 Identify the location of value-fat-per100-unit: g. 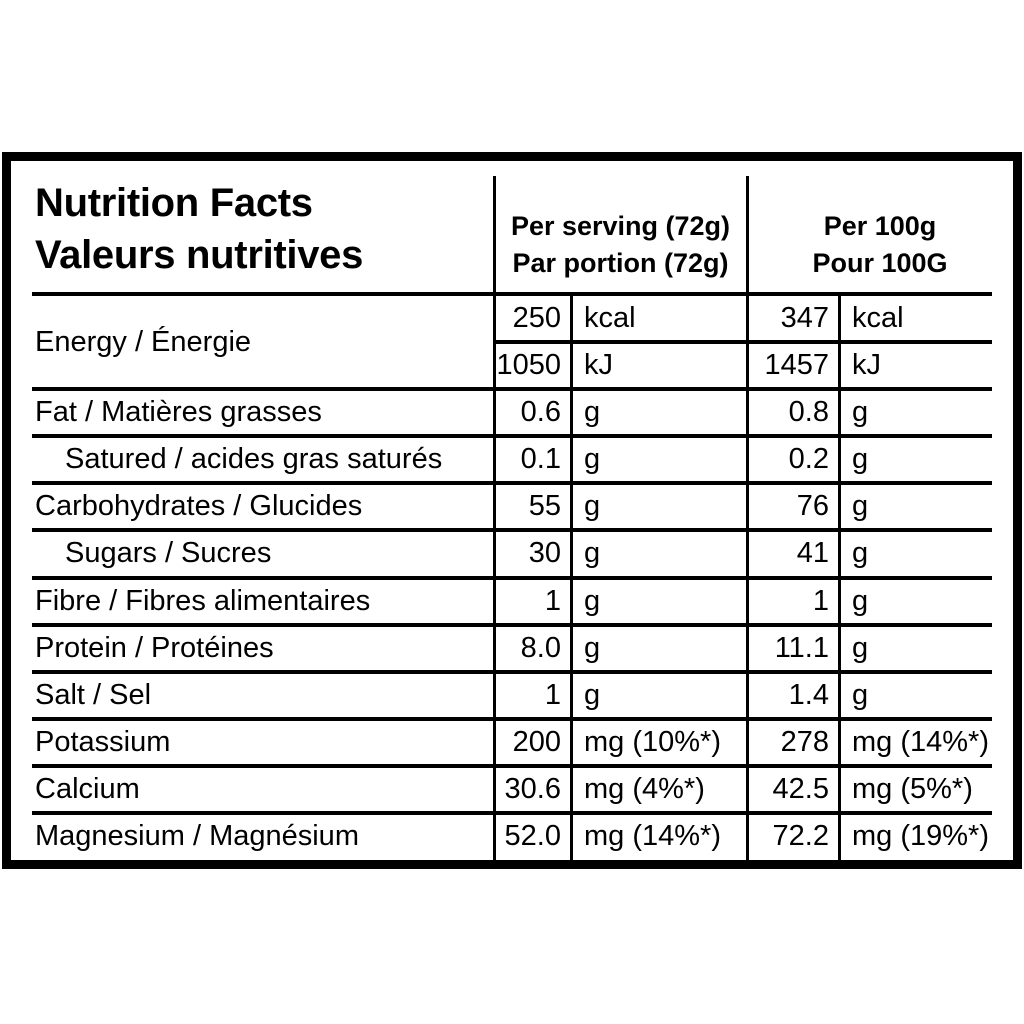
(860, 412).